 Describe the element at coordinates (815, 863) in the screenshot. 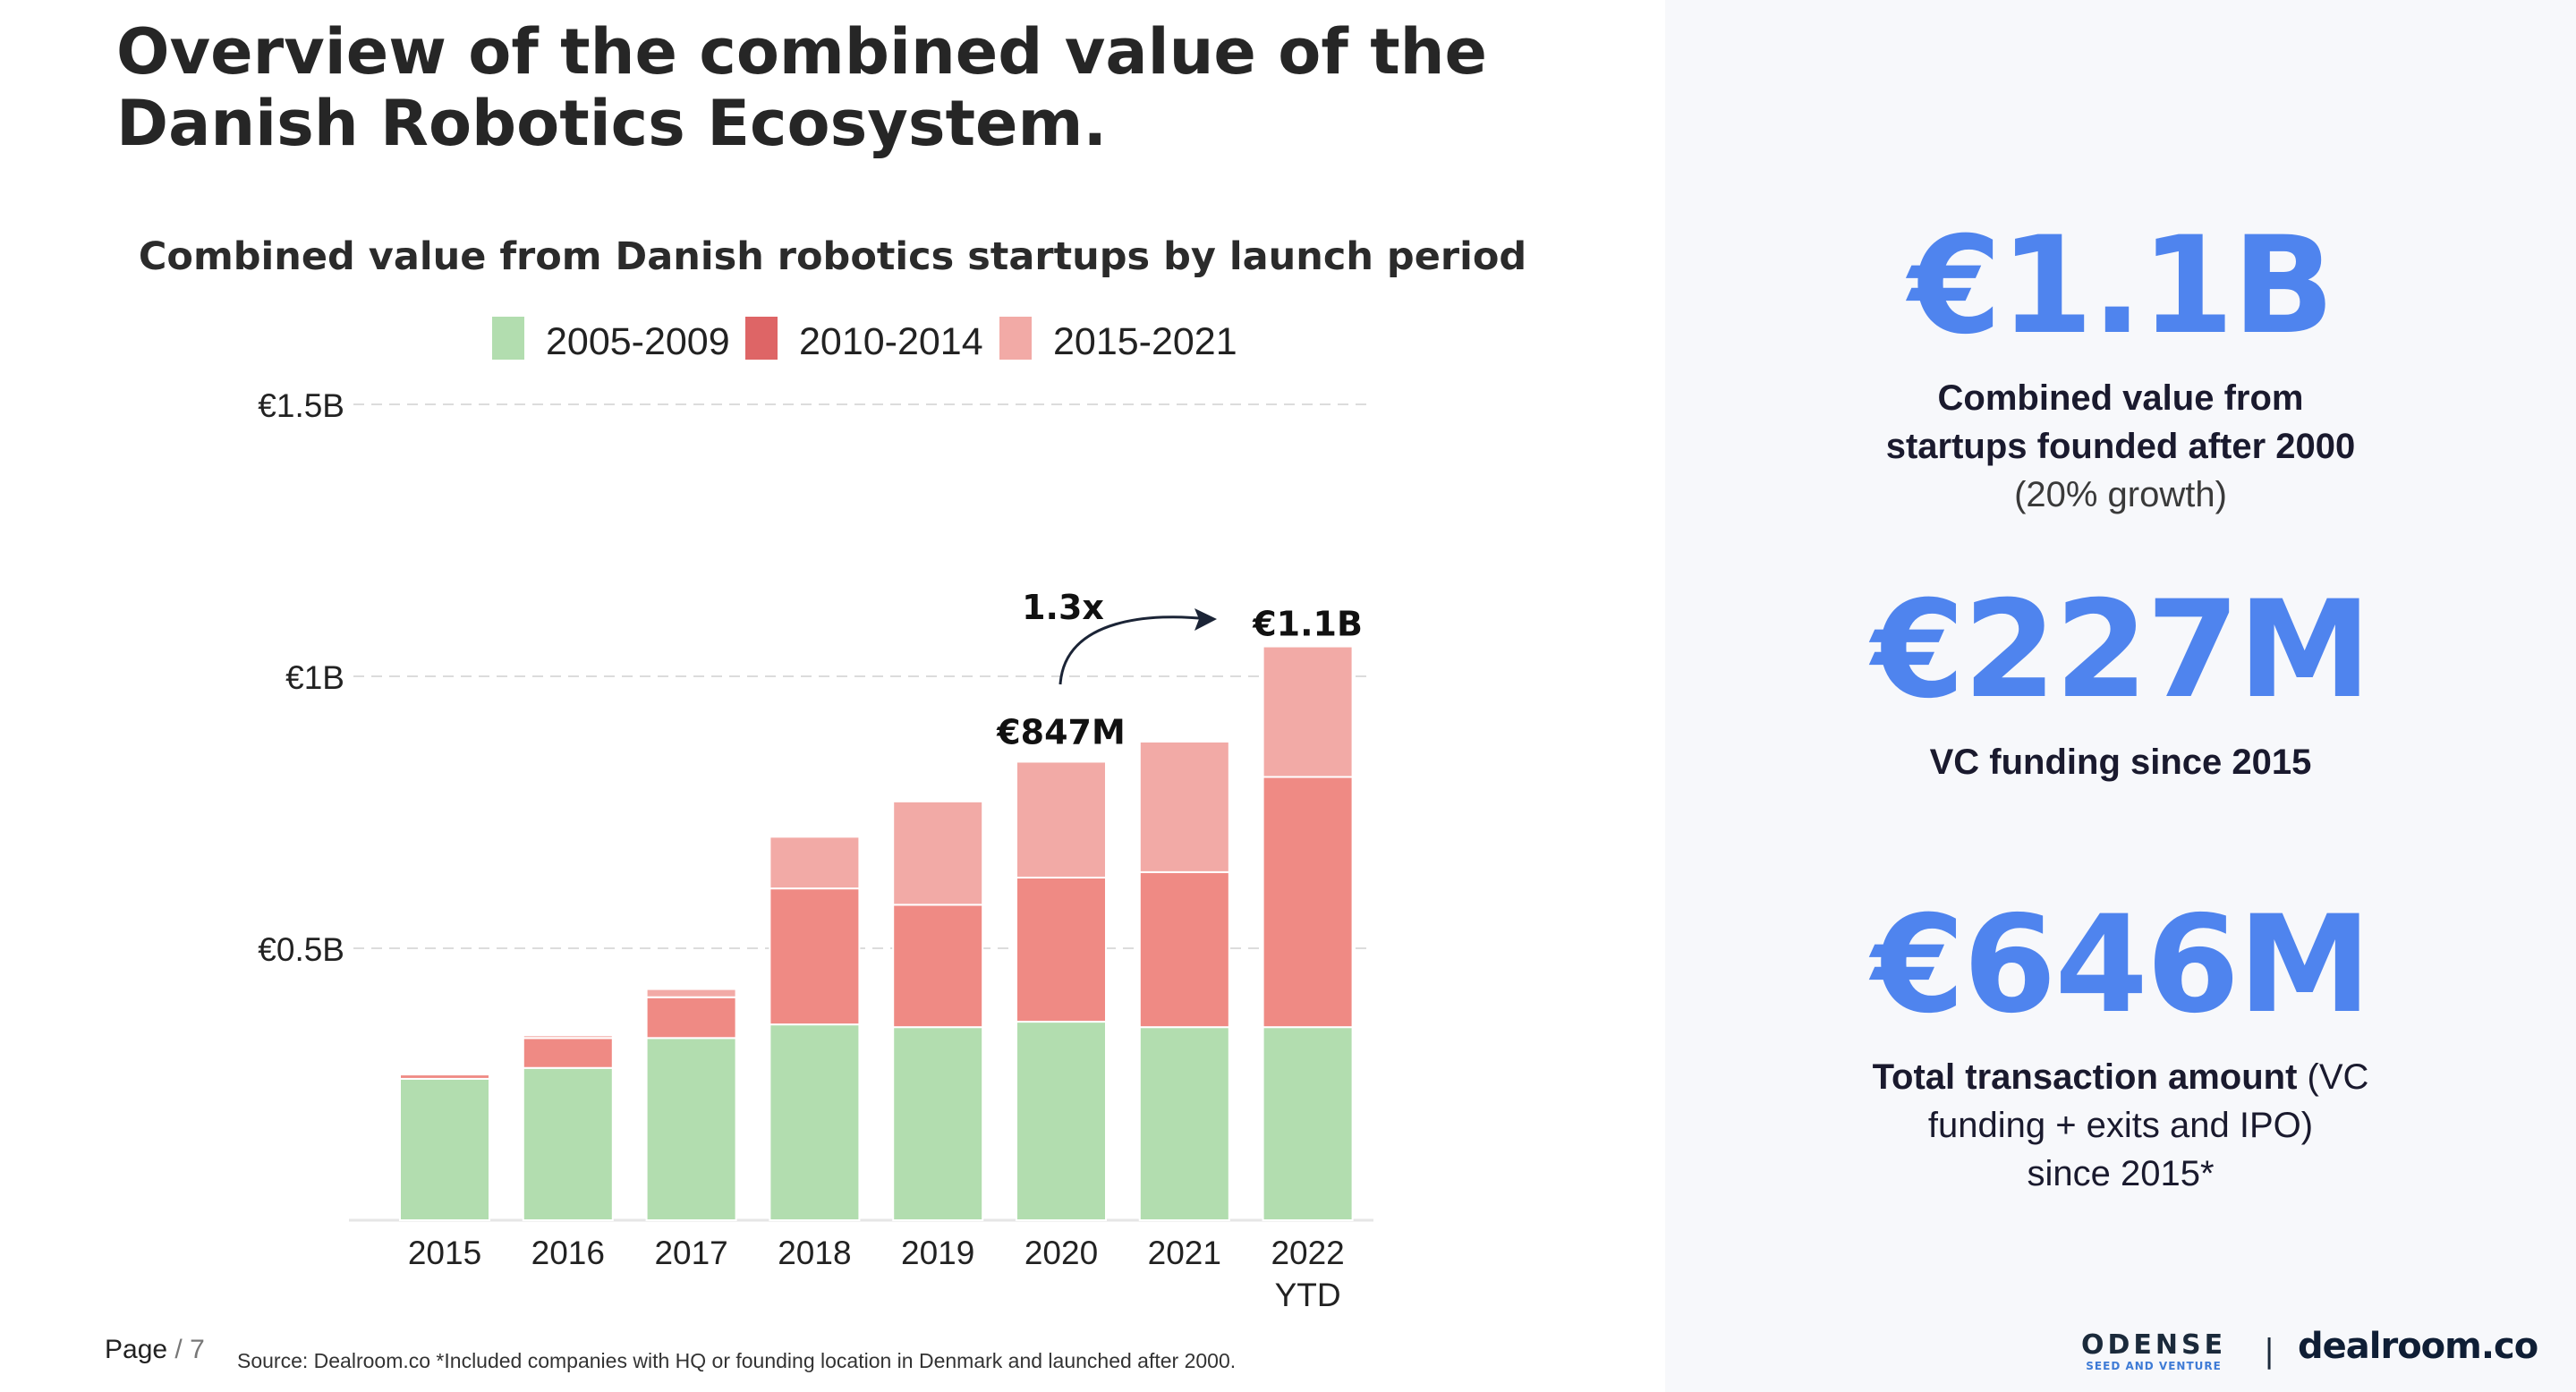

I see `bar-segment-2018-2015-2021` at that location.